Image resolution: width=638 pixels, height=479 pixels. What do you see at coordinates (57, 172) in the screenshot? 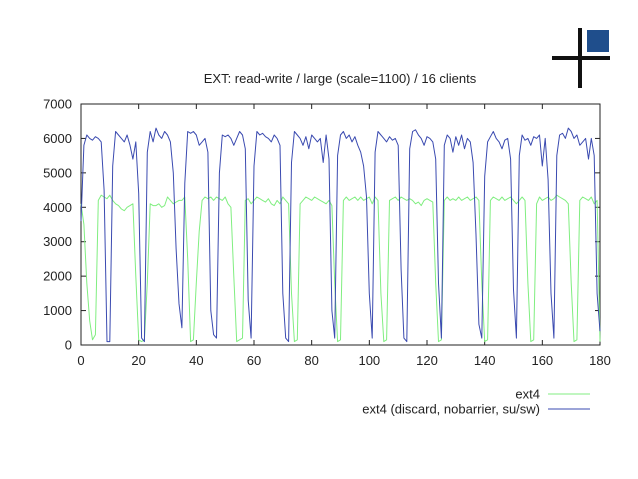
I see `y-tick-label: 5000` at bounding box center [57, 172].